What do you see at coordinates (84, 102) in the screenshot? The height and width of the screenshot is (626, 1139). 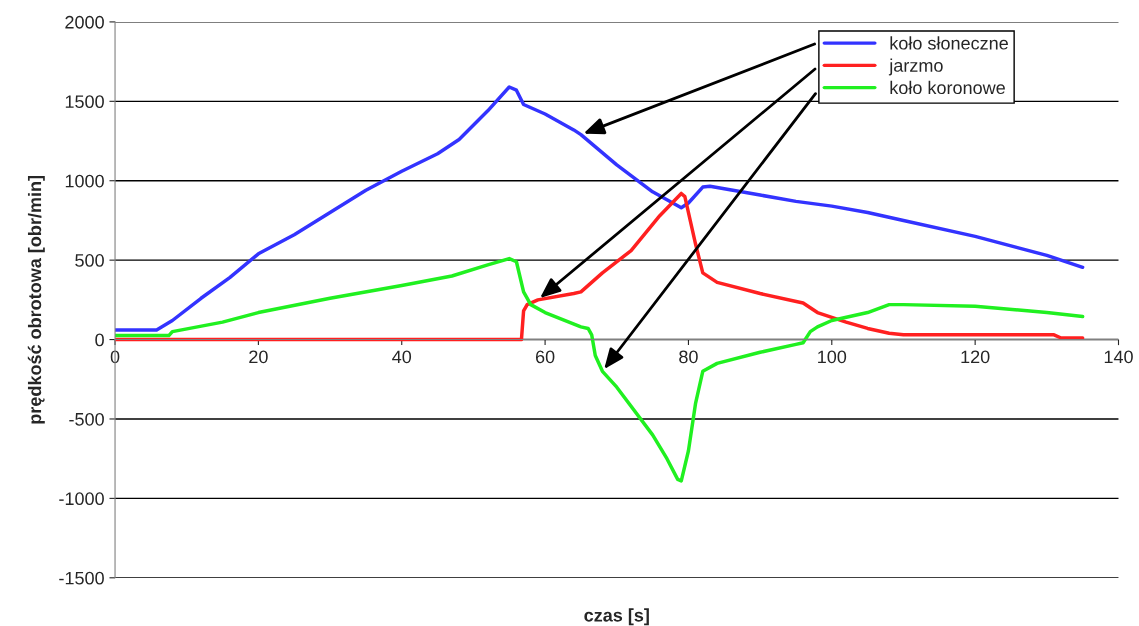 I see `y-tick-label: 1500` at bounding box center [84, 102].